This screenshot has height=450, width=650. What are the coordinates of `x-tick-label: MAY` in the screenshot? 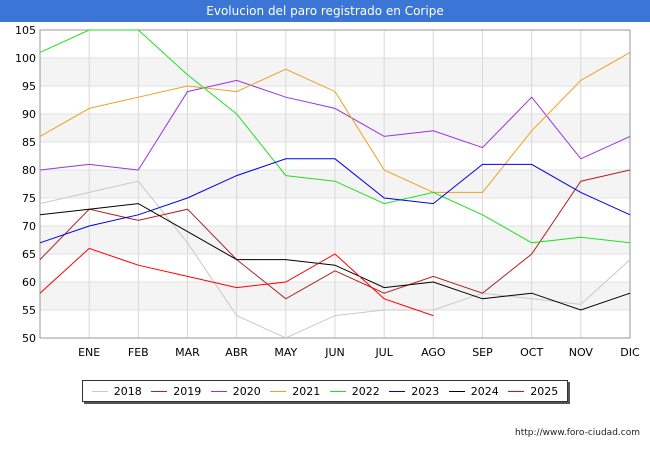 It's located at (285, 352).